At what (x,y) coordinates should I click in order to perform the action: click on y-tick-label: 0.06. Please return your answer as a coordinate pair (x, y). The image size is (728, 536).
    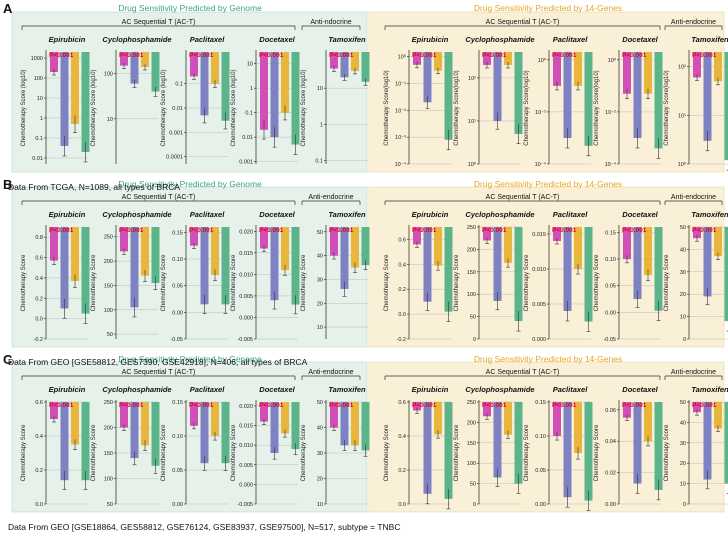
    Looking at the image, I should click on (610, 411).